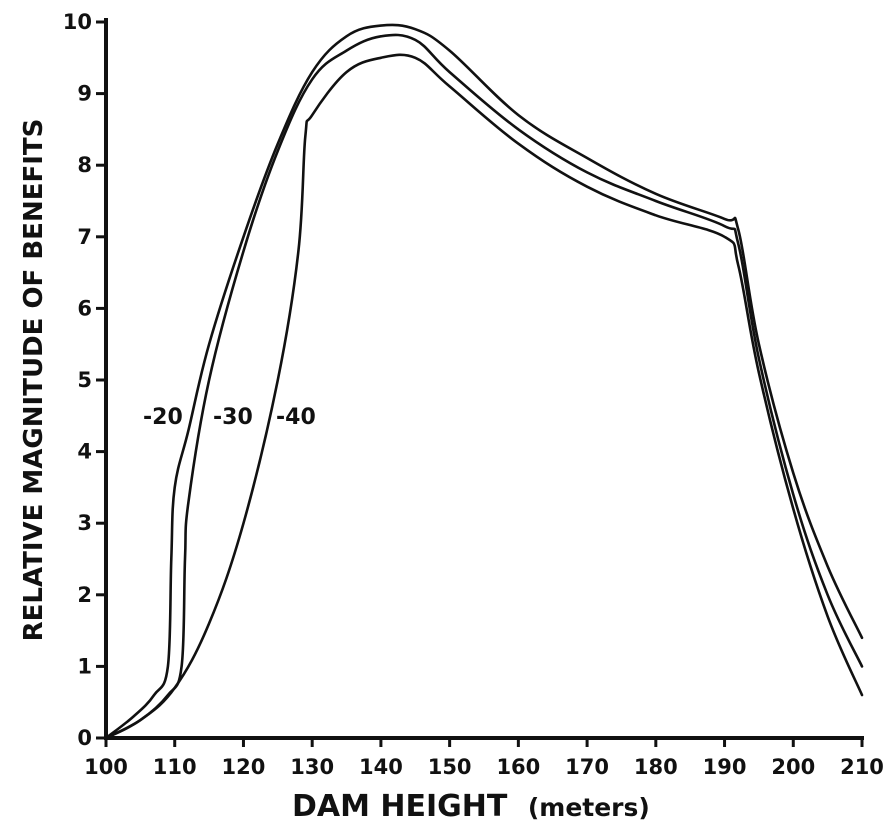 This screenshot has height=832, width=890. I want to click on y-tick-label: 5, so click(84, 380).